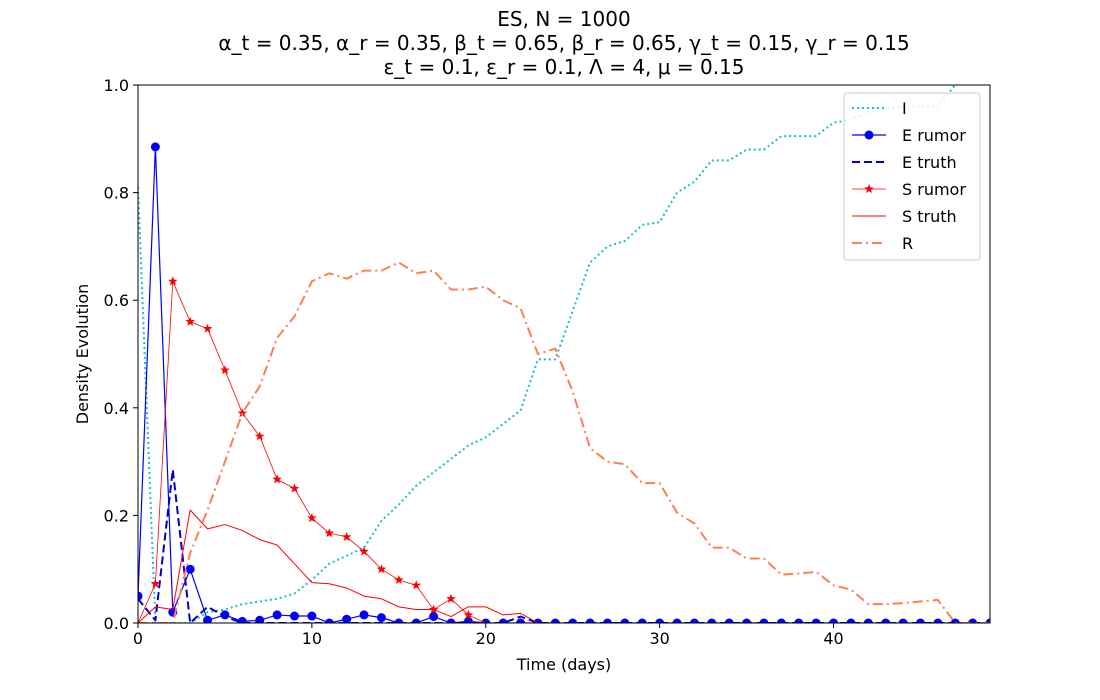  Describe the element at coordinates (116, 193) in the screenshot. I see `y-tick-label: 0.8` at that location.